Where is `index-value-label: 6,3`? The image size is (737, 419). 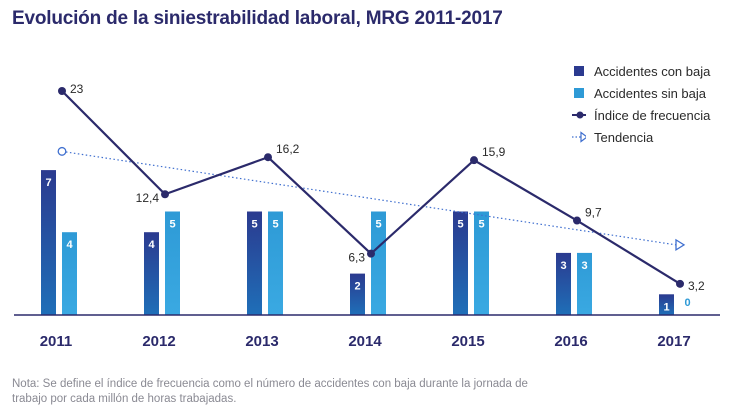 index-value-label: 6,3 is located at coordinates (356, 258).